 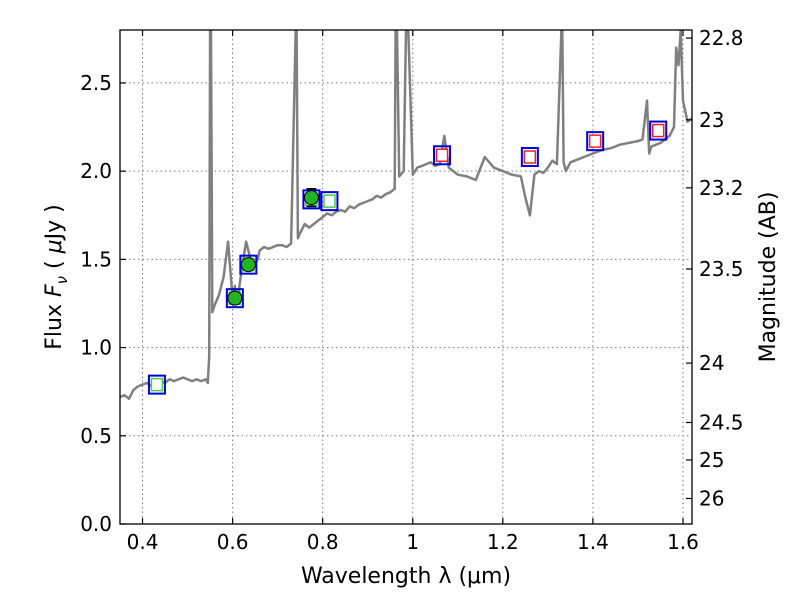 What do you see at coordinates (711, 460) in the screenshot?
I see `y2-tick-label-6: 25` at bounding box center [711, 460].